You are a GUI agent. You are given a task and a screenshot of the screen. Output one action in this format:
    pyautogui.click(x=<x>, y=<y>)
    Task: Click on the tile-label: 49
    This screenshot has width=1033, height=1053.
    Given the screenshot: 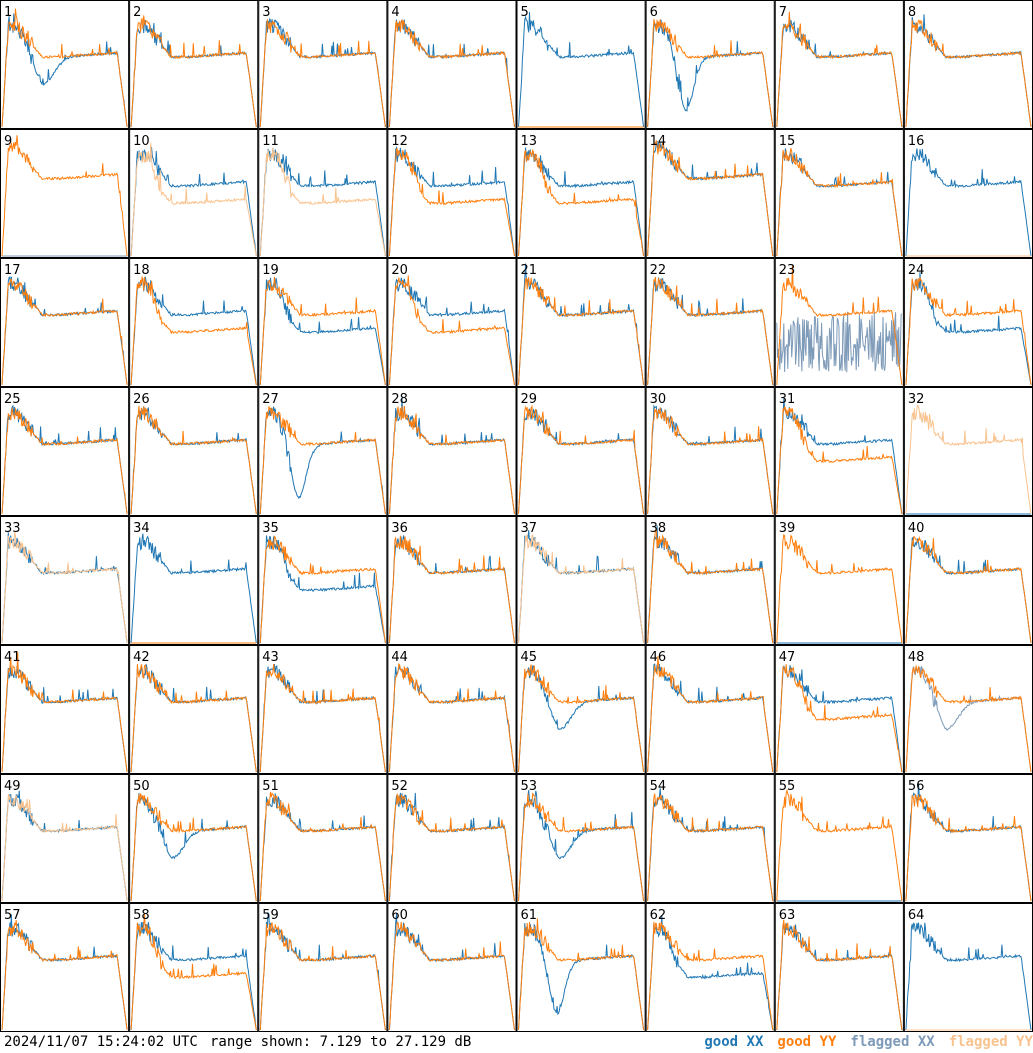 What is the action you would take?
    pyautogui.click(x=12, y=786)
    